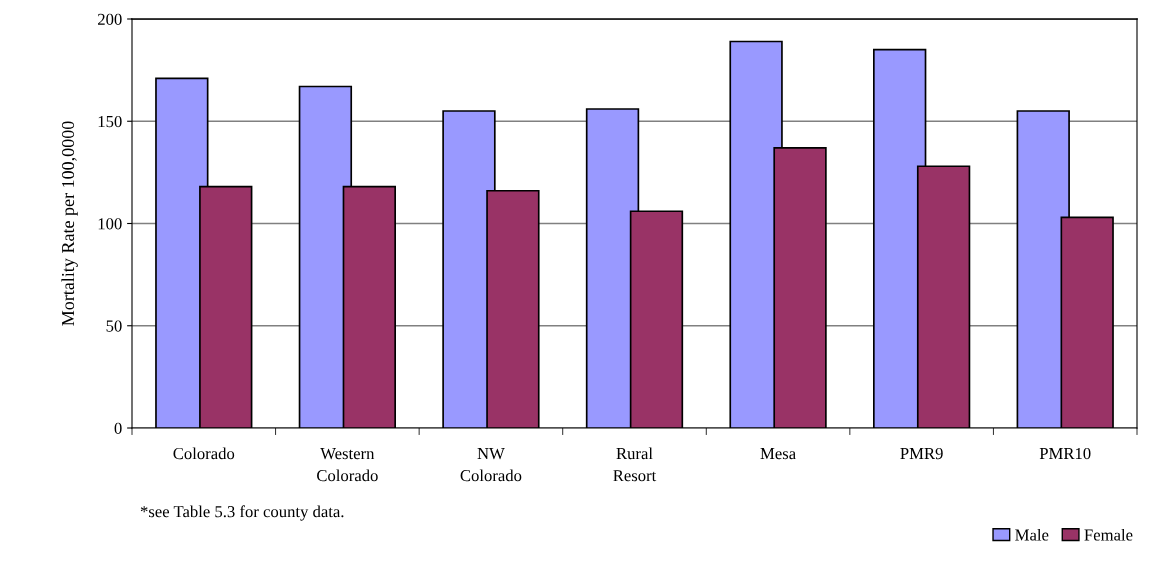  I want to click on y-tick-label: 200, so click(110, 19).